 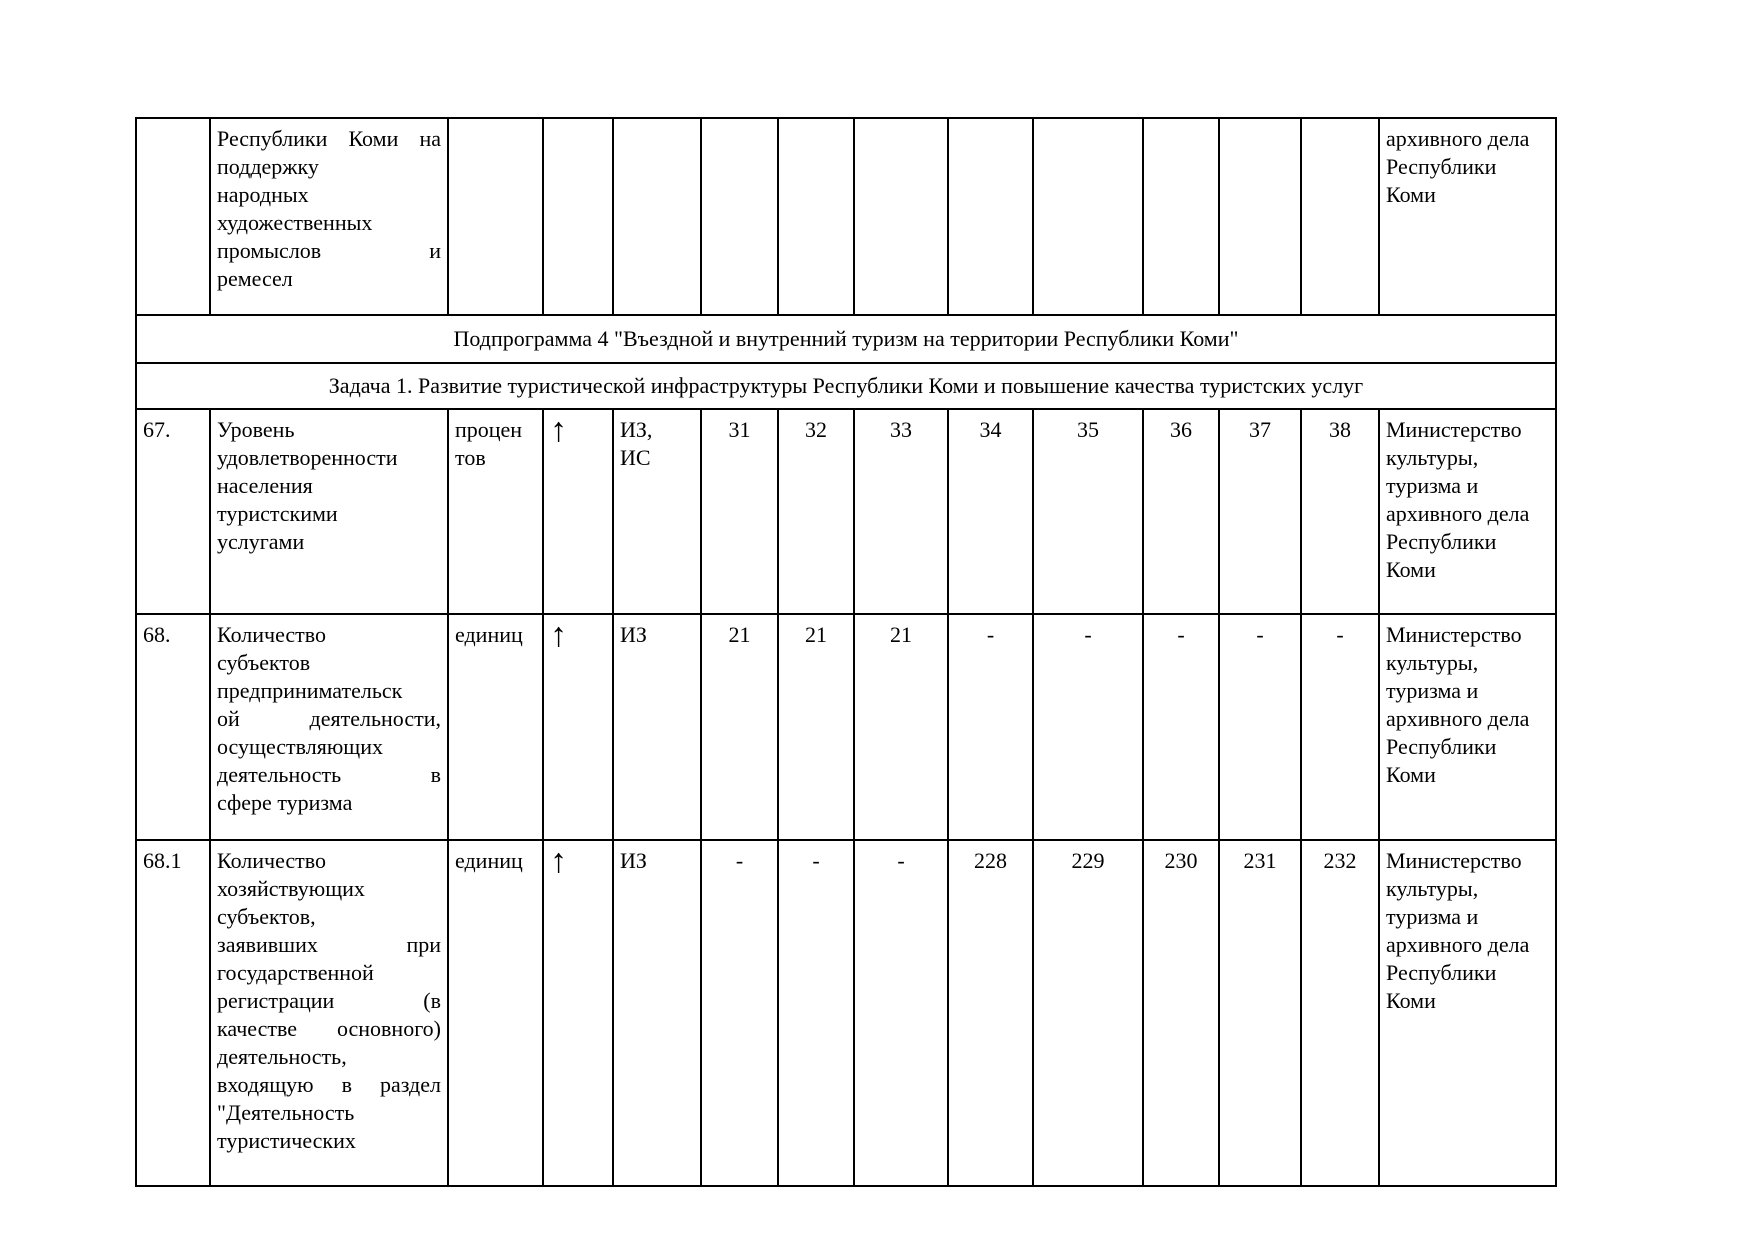 What do you see at coordinates (300, 746) in the screenshot?
I see `indicator-name-line: осуществляющих` at bounding box center [300, 746].